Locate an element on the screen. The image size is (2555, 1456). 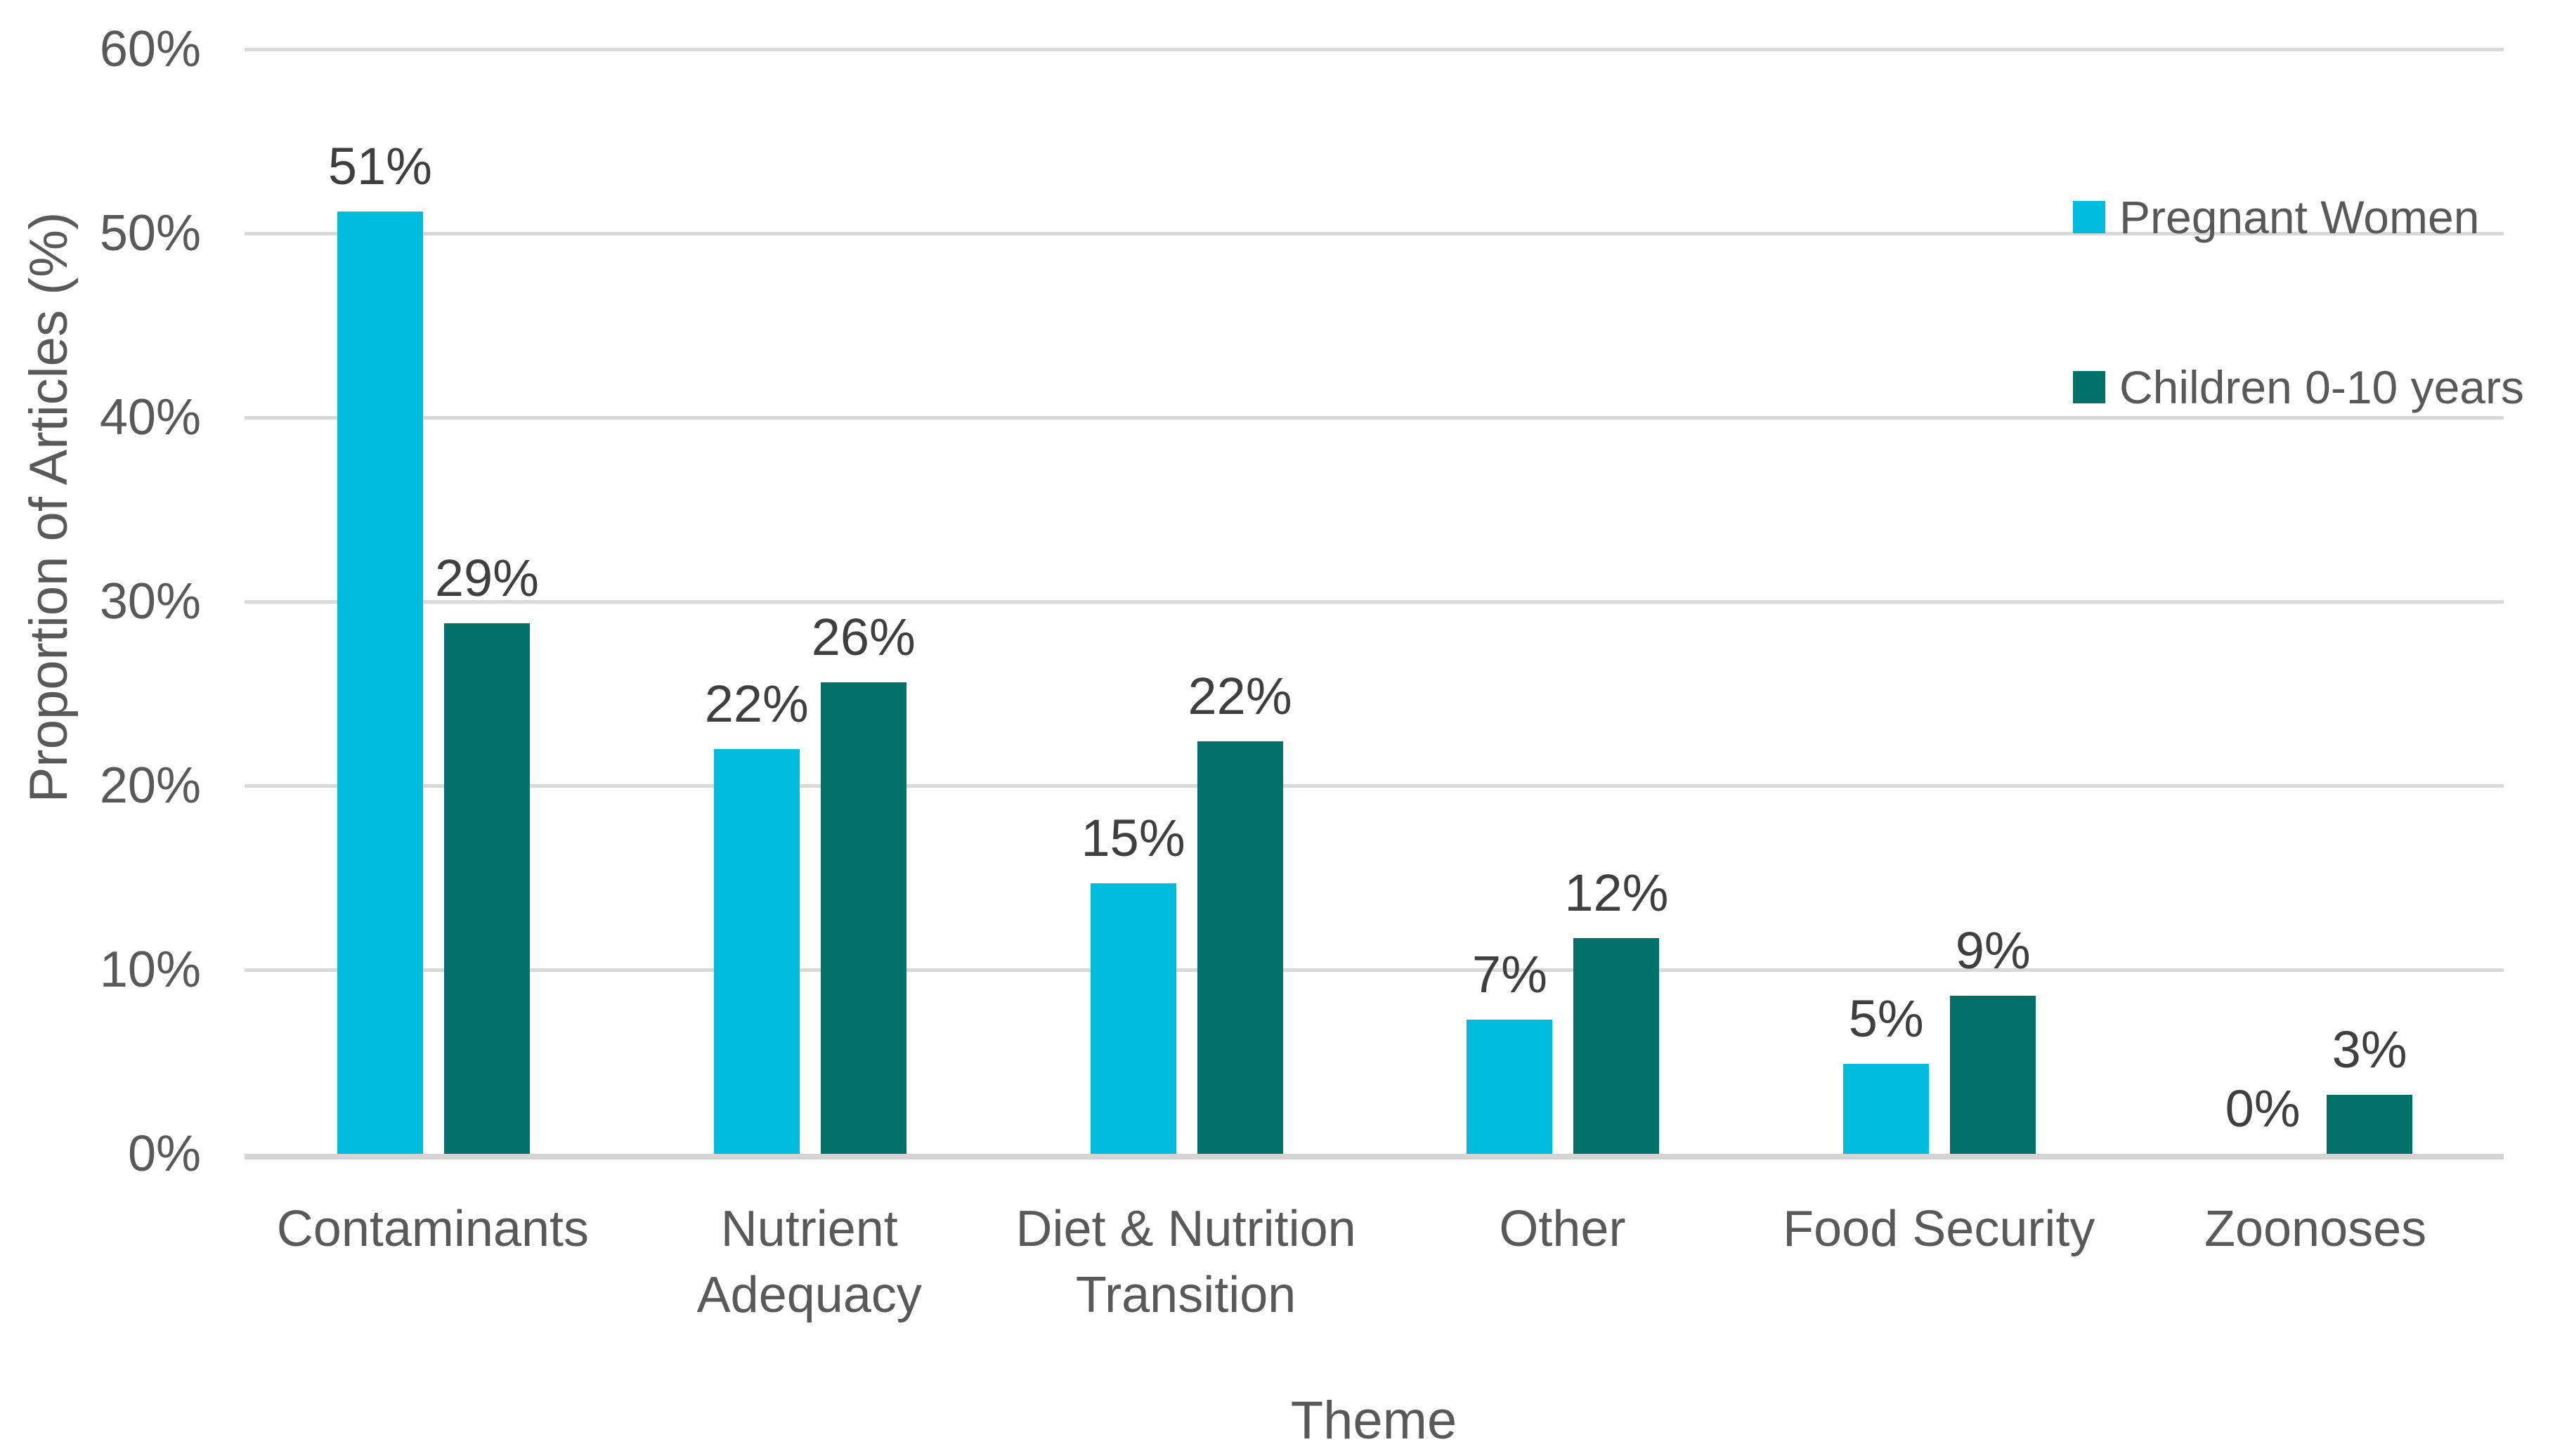
bar-contaminants-children-0-10-years is located at coordinates (487, 889).